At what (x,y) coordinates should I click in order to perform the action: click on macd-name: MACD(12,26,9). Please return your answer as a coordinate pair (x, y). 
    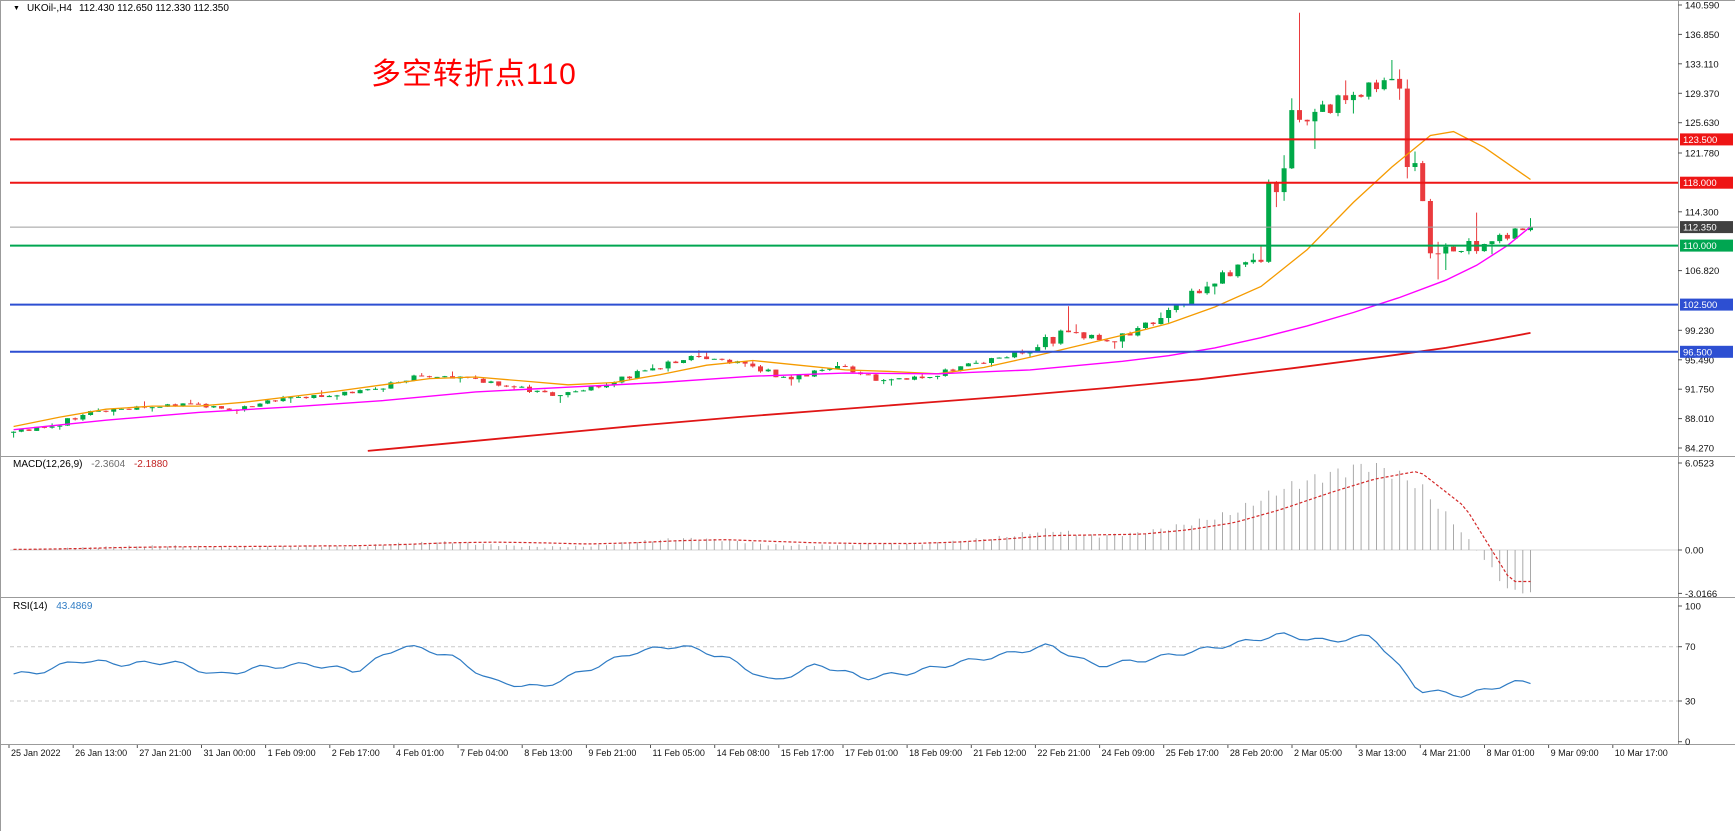
    Looking at the image, I should click on (48, 464).